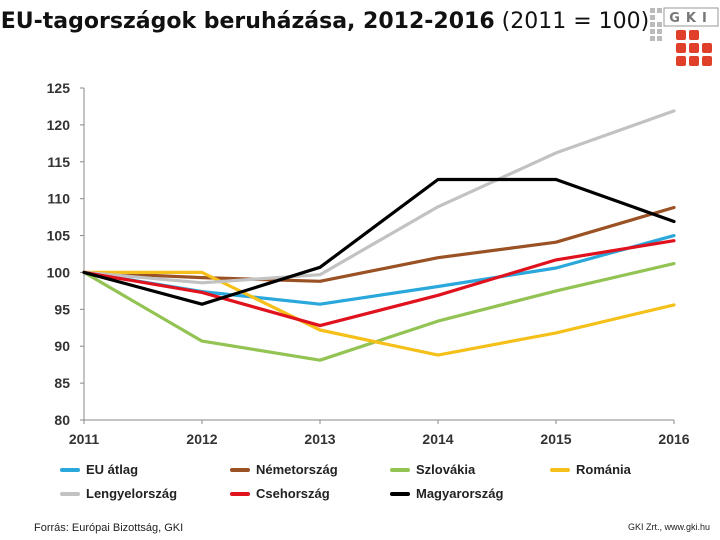 Image resolution: width=720 pixels, height=540 pixels. Describe the element at coordinates (59, 272) in the screenshot. I see `y-tick-label: 100` at that location.